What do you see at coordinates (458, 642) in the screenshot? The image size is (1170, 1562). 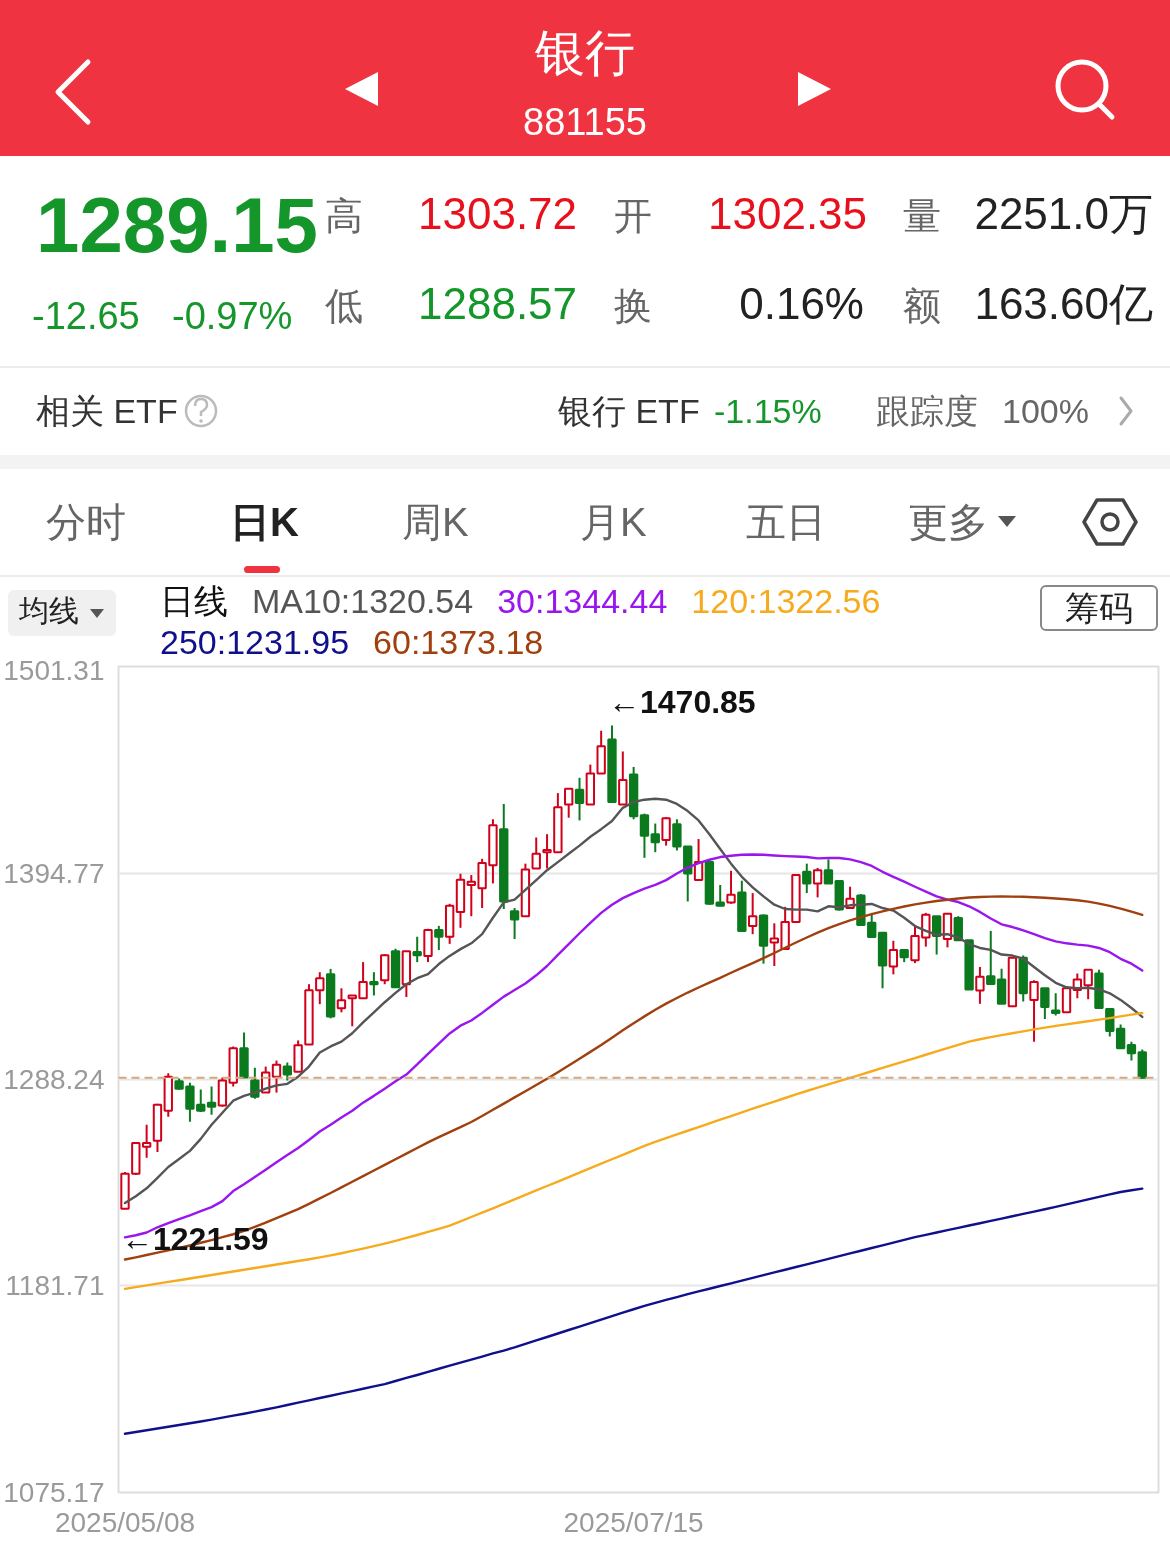 I see `text: 60:1373.18` at bounding box center [458, 642].